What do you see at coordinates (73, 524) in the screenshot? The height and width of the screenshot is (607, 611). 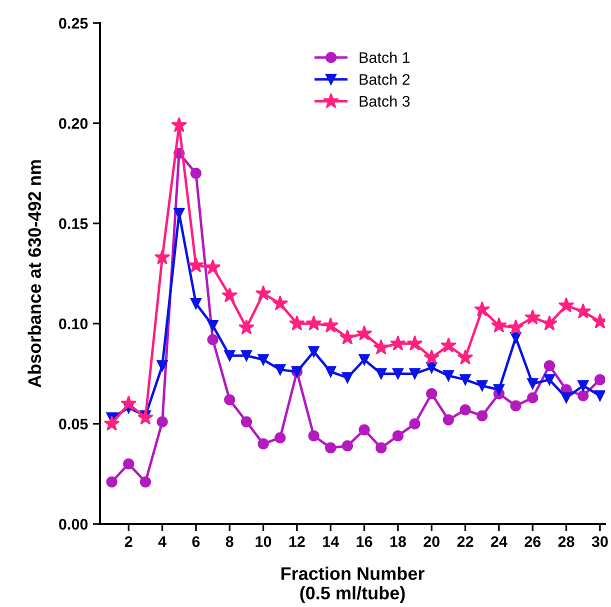 I see `y-tick-label: 0.00` at bounding box center [73, 524].